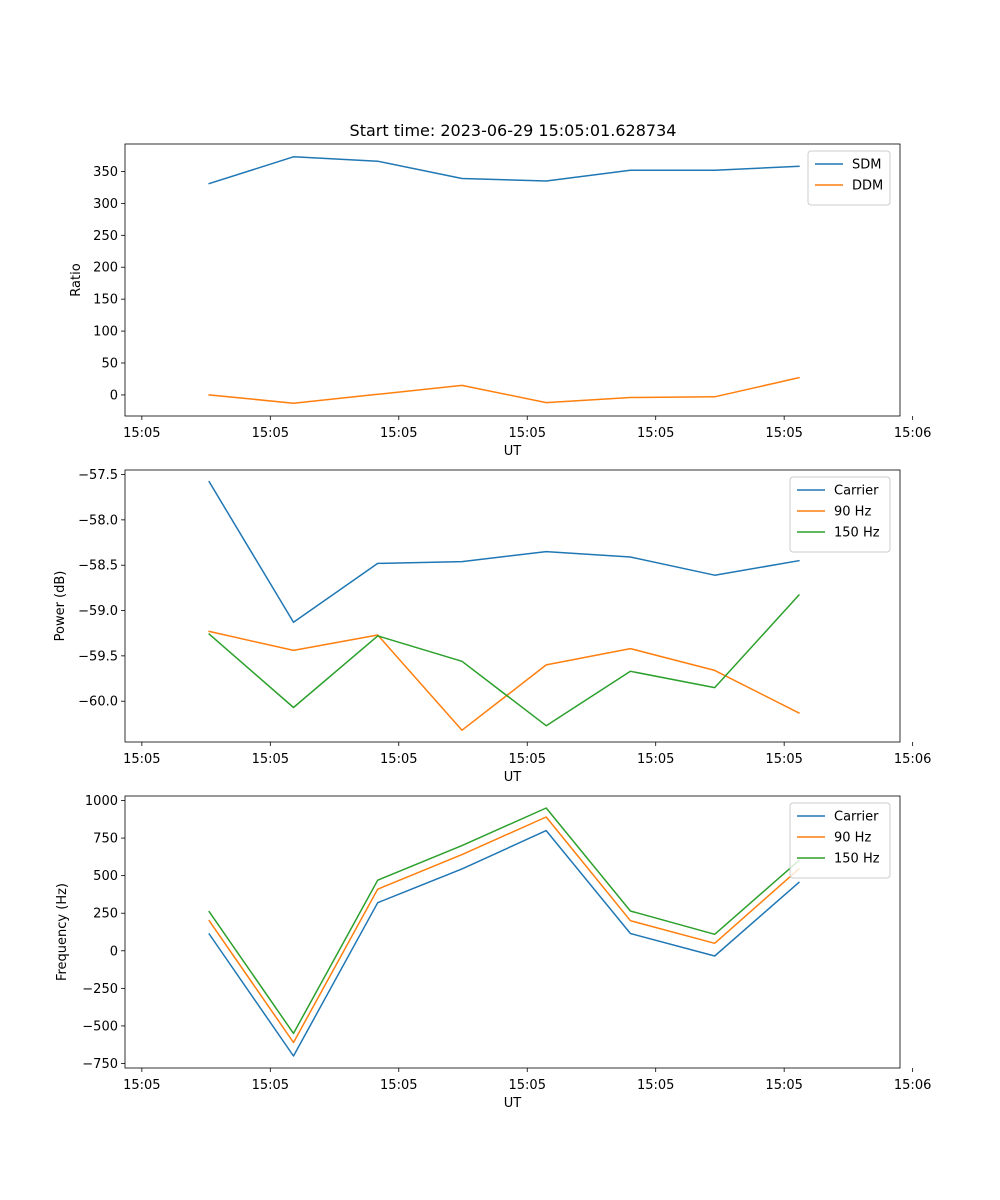 The width and height of the screenshot is (1000, 1200). Describe the element at coordinates (100, 989) in the screenshot. I see `y-tick-label: −250` at that location.